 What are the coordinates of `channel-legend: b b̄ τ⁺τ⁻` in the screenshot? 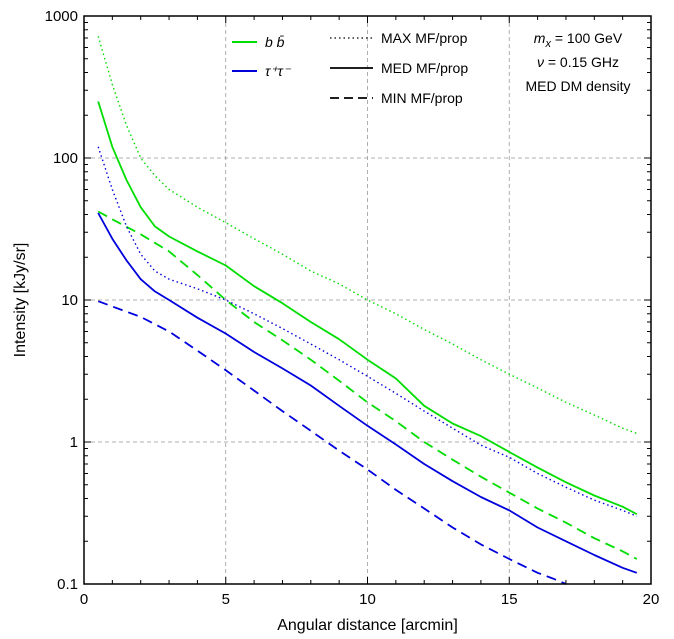 It's located at (262, 56).